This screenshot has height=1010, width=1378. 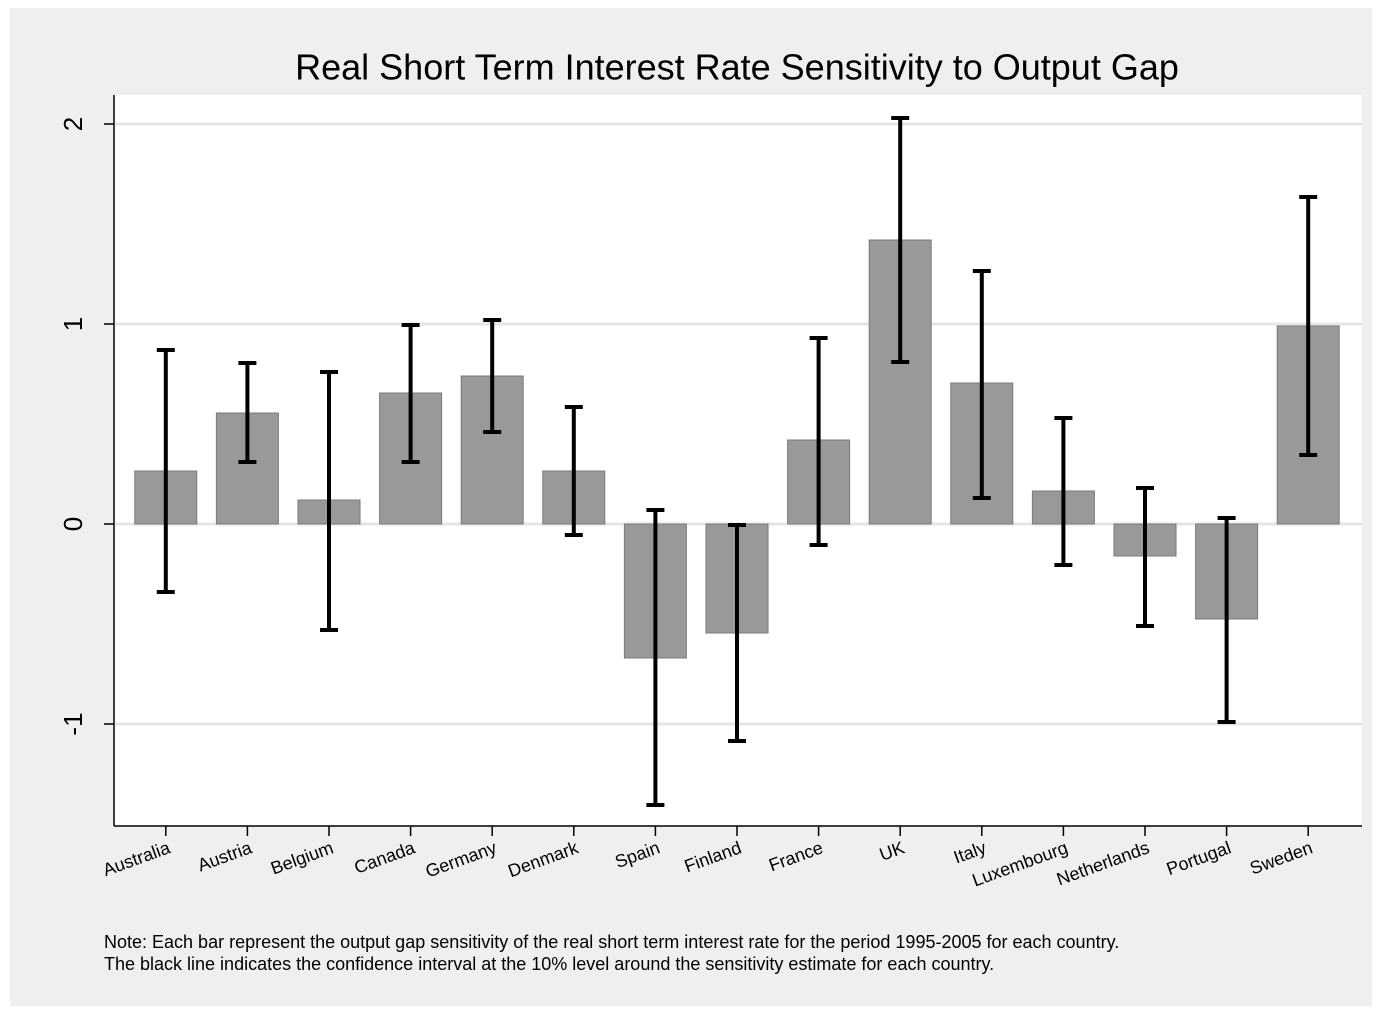 What do you see at coordinates (73, 324) in the screenshot?
I see `y-tick-label: 1` at bounding box center [73, 324].